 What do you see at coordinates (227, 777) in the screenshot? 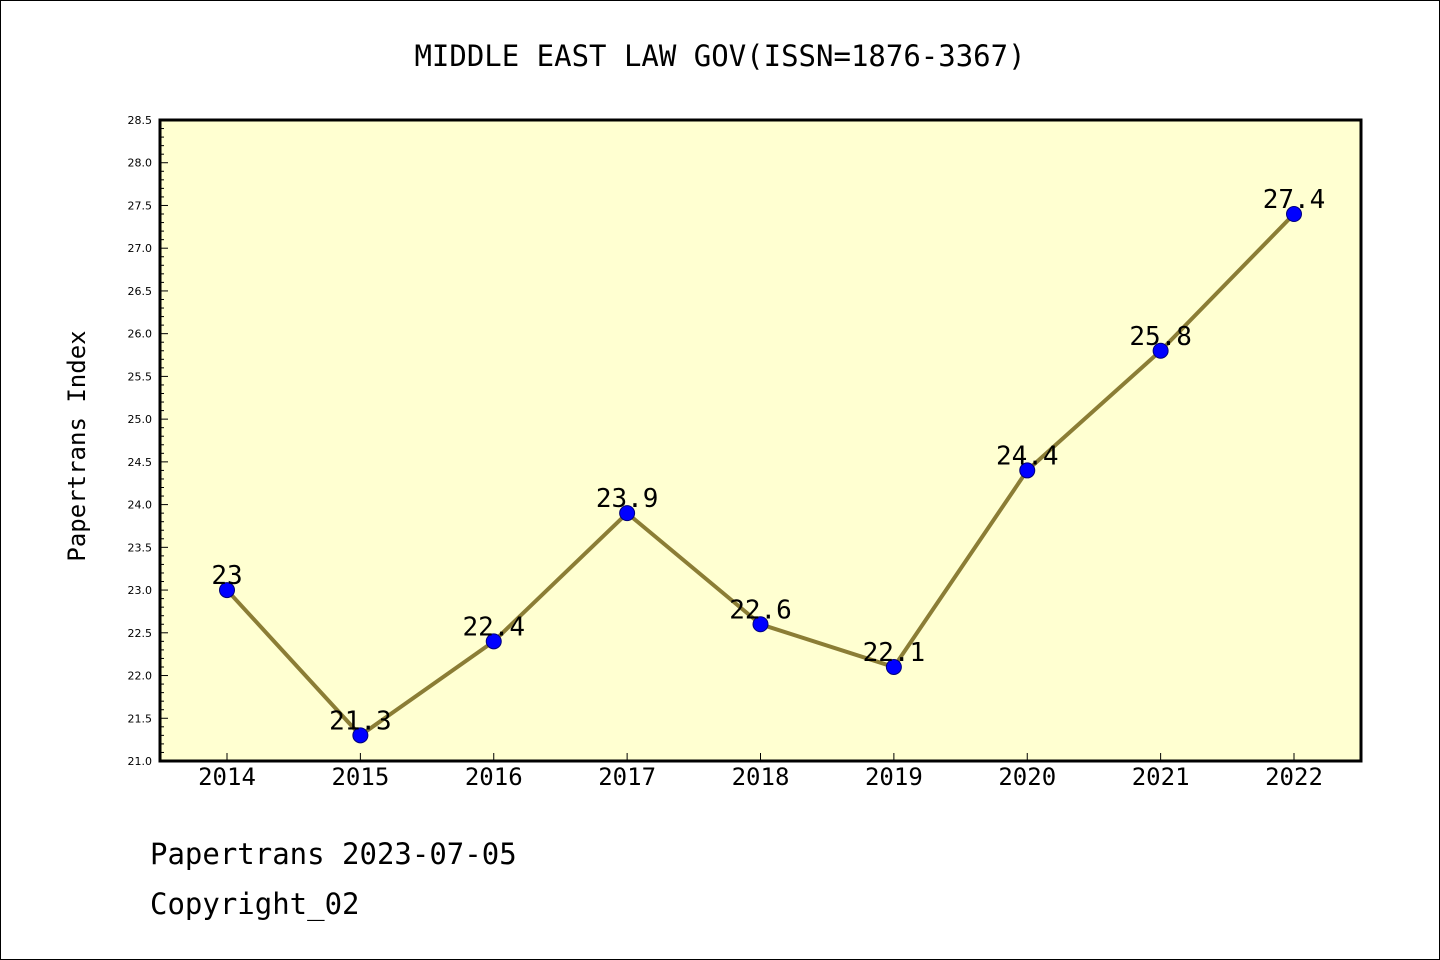
I see `x-tick-label: 2014` at bounding box center [227, 777].